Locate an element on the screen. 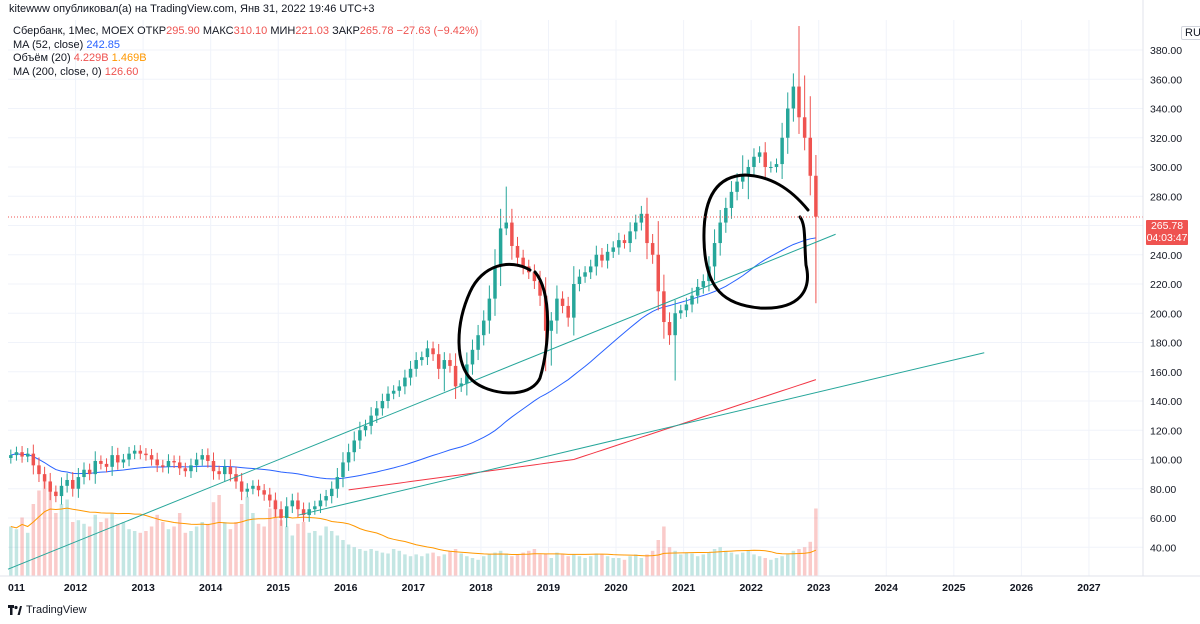 The image size is (1200, 624). legend-ma52: MA (52, close) 242.85 is located at coordinates (245, 46).